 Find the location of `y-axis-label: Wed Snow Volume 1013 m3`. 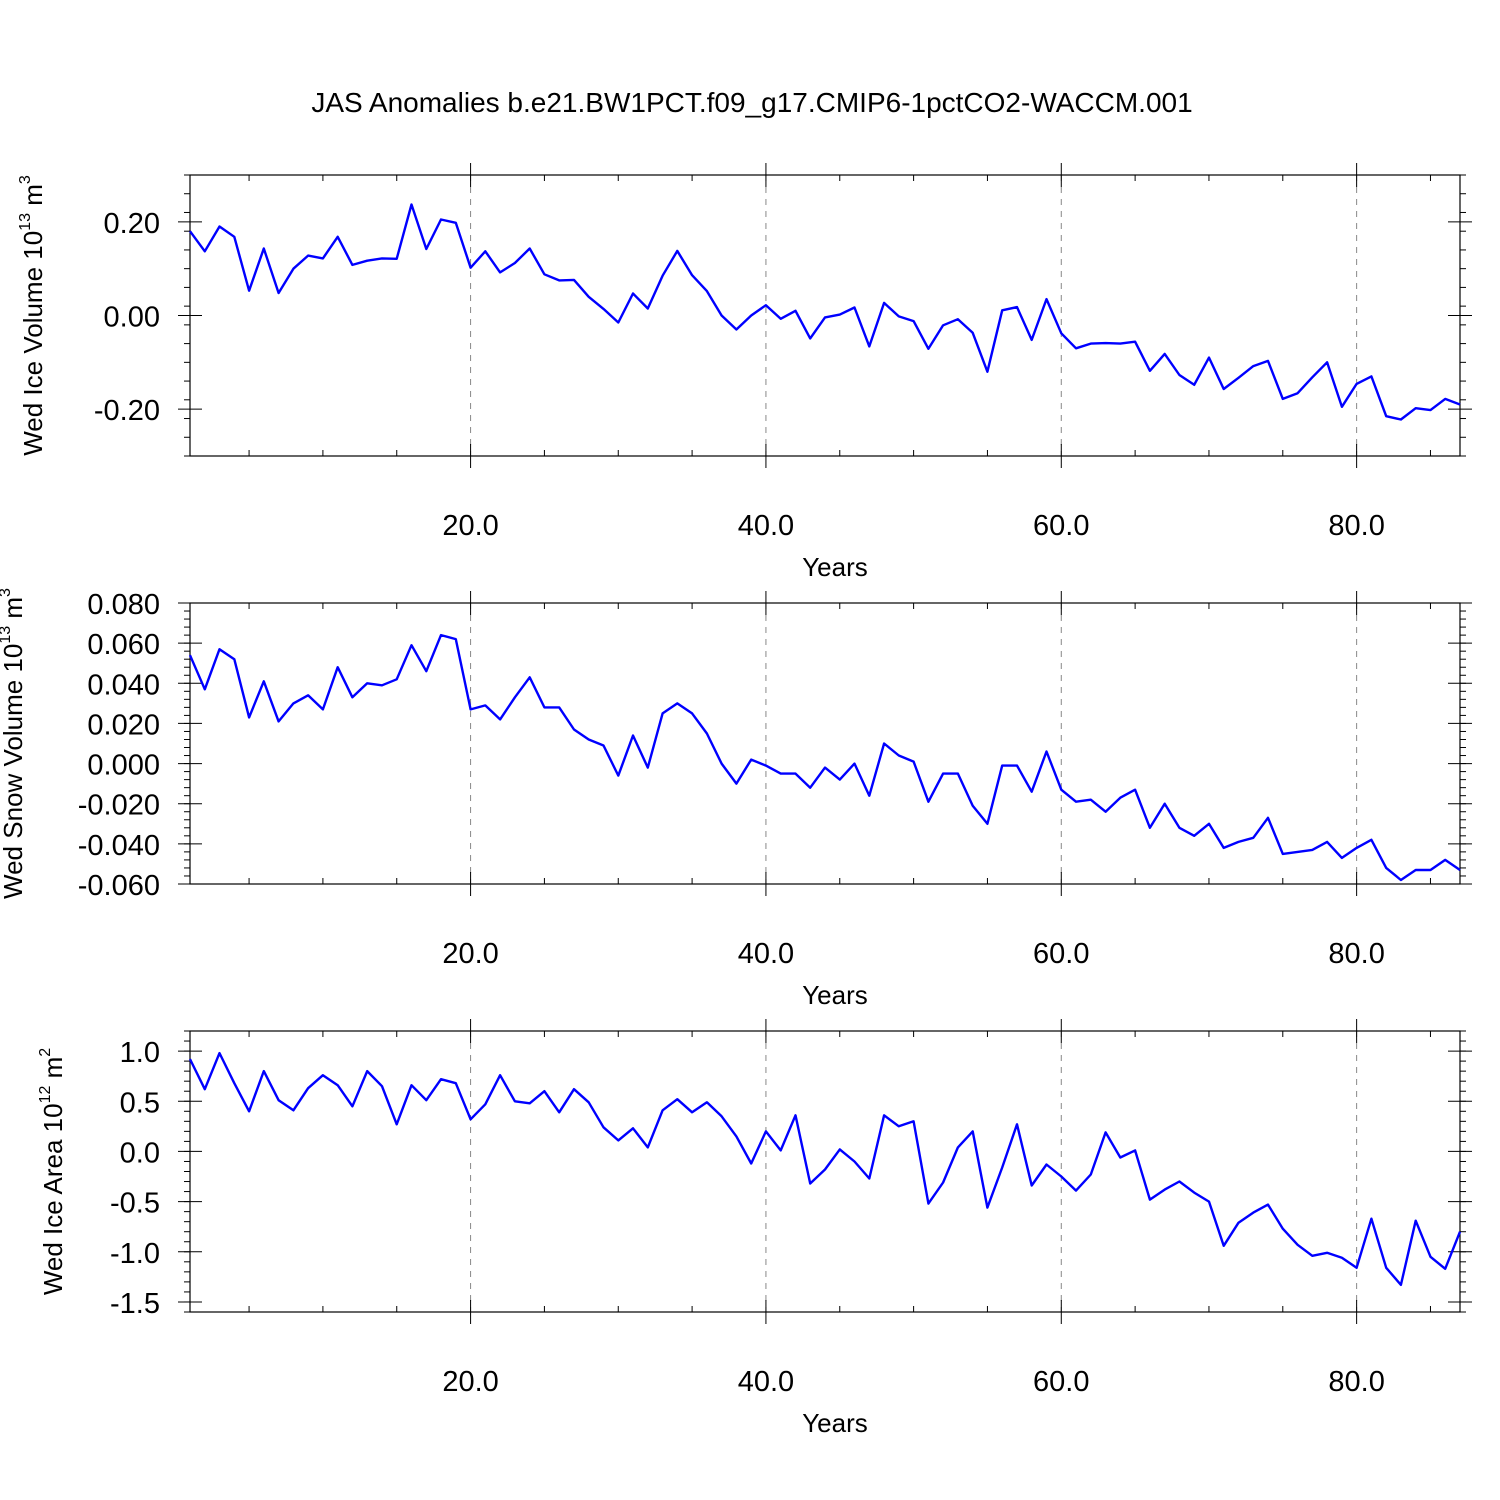

y-axis-label: Wed Snow Volume 1013 m3 is located at coordinates (14, 743).